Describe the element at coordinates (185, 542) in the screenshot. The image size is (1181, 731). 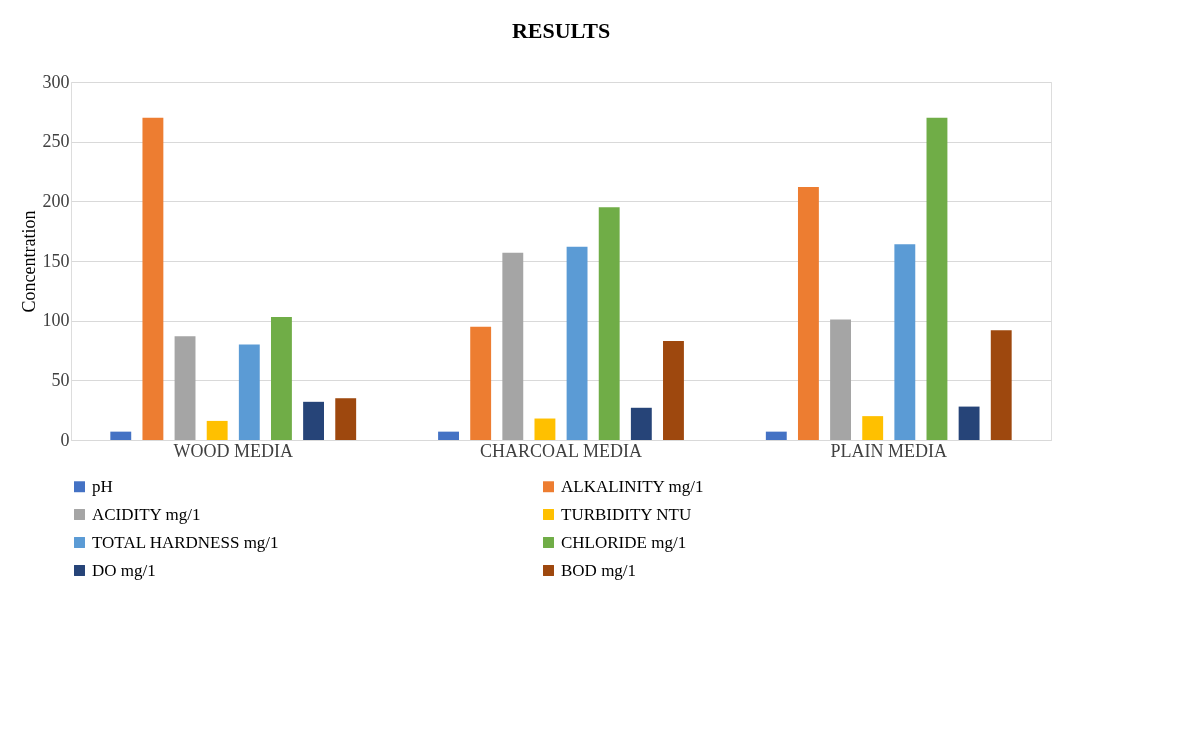
I see `legend-label: TOTAL HARDNESS mg/1` at that location.